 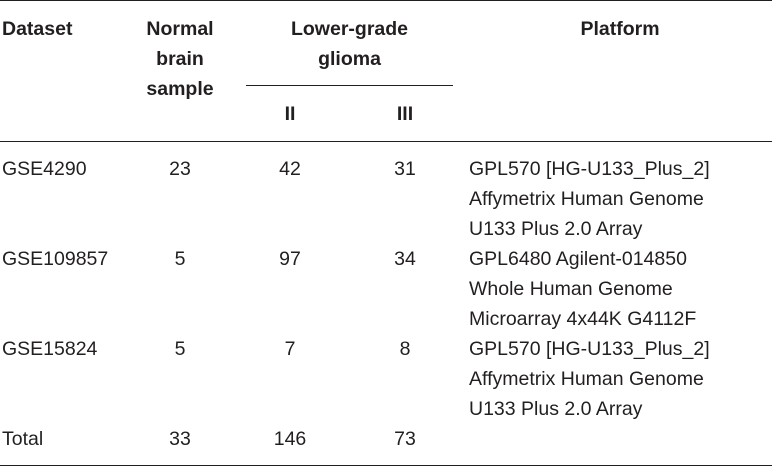 What do you see at coordinates (180, 29) in the screenshot?
I see `header-normal-line-1: Normal` at bounding box center [180, 29].